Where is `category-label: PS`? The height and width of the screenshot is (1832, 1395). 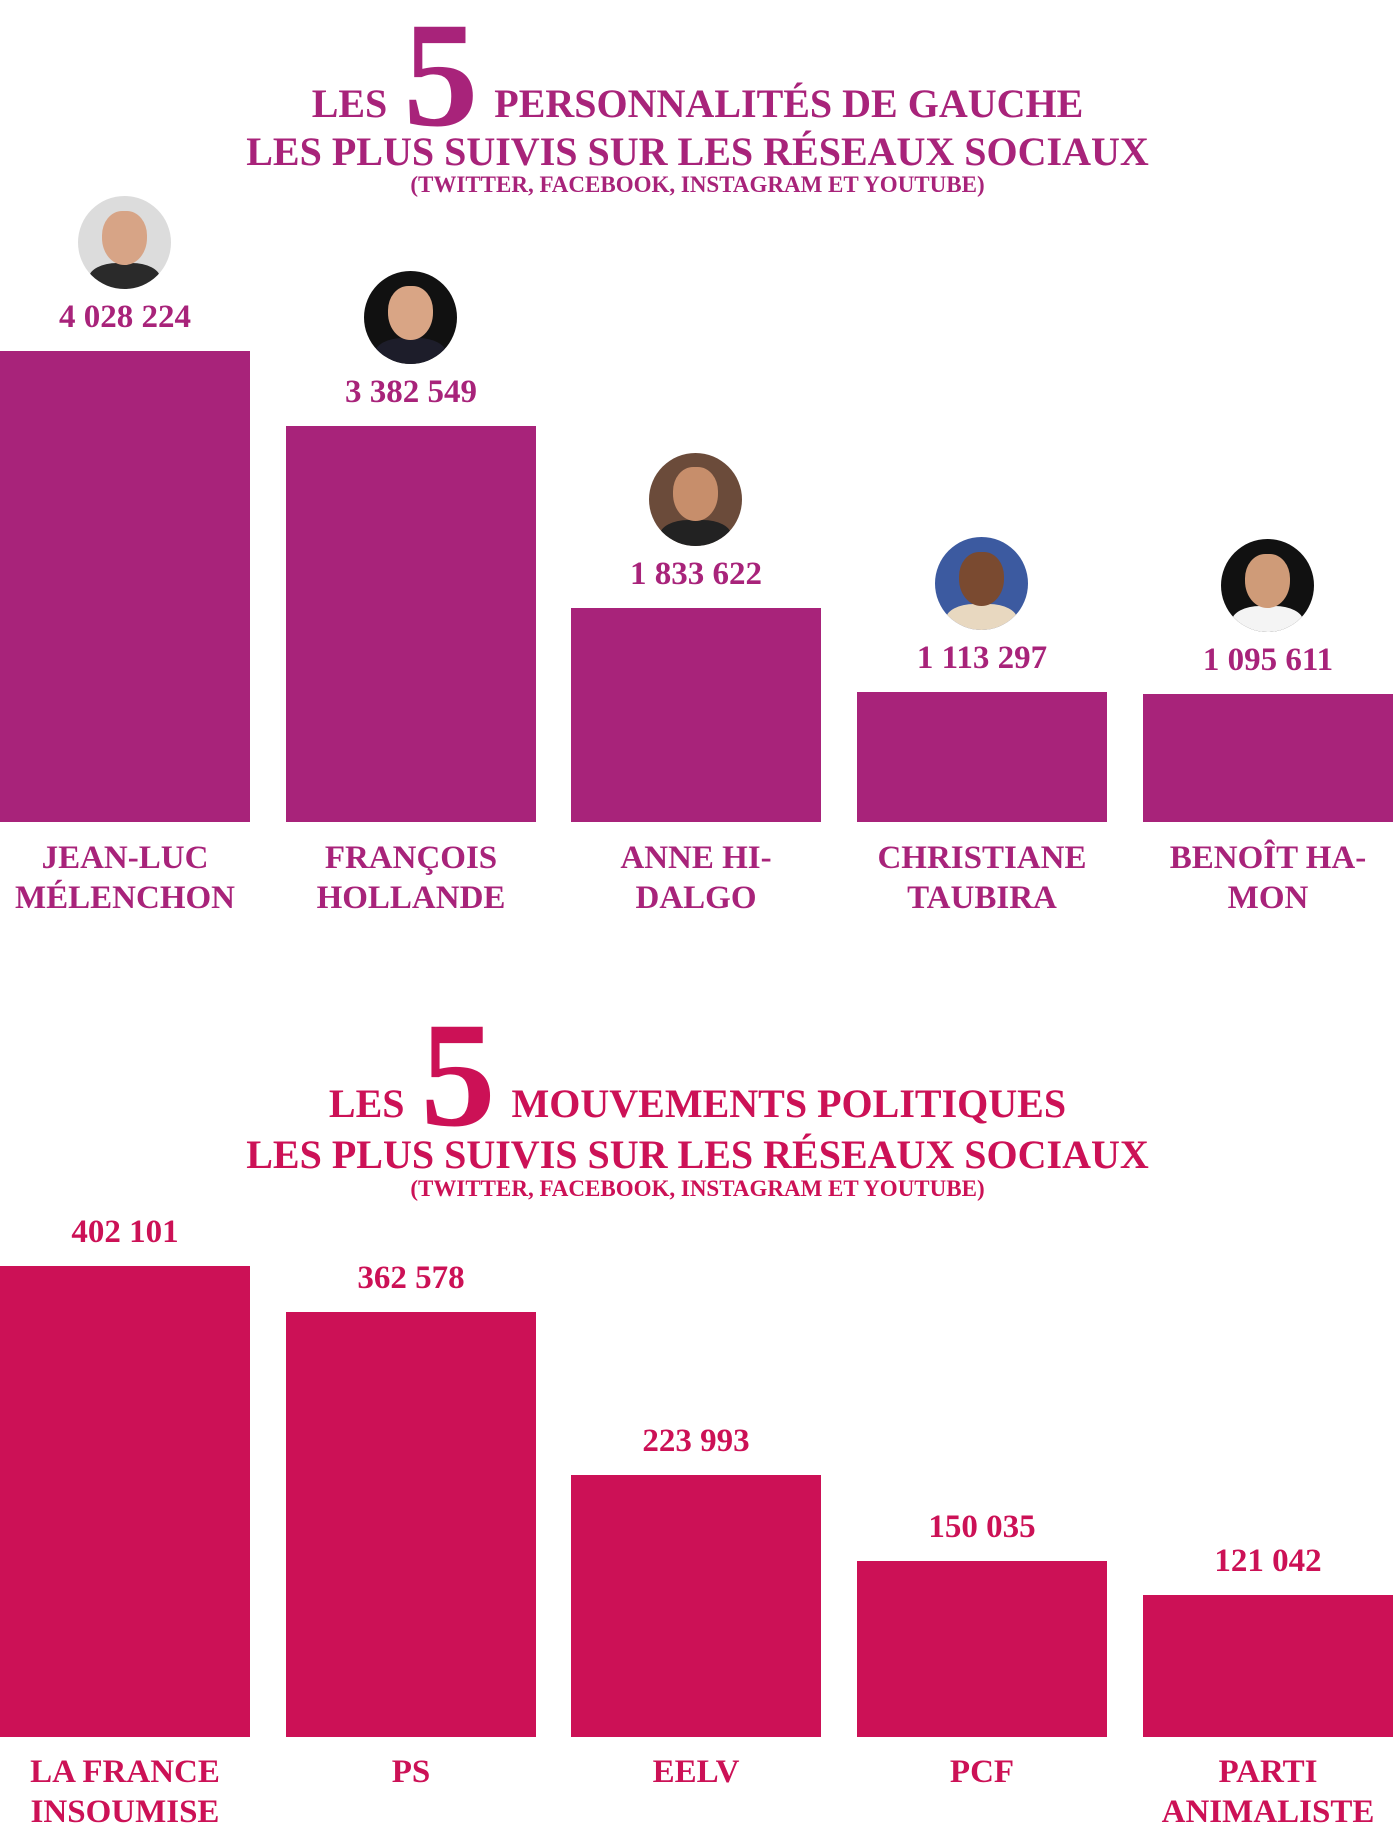 category-label: PS is located at coordinates (411, 1772).